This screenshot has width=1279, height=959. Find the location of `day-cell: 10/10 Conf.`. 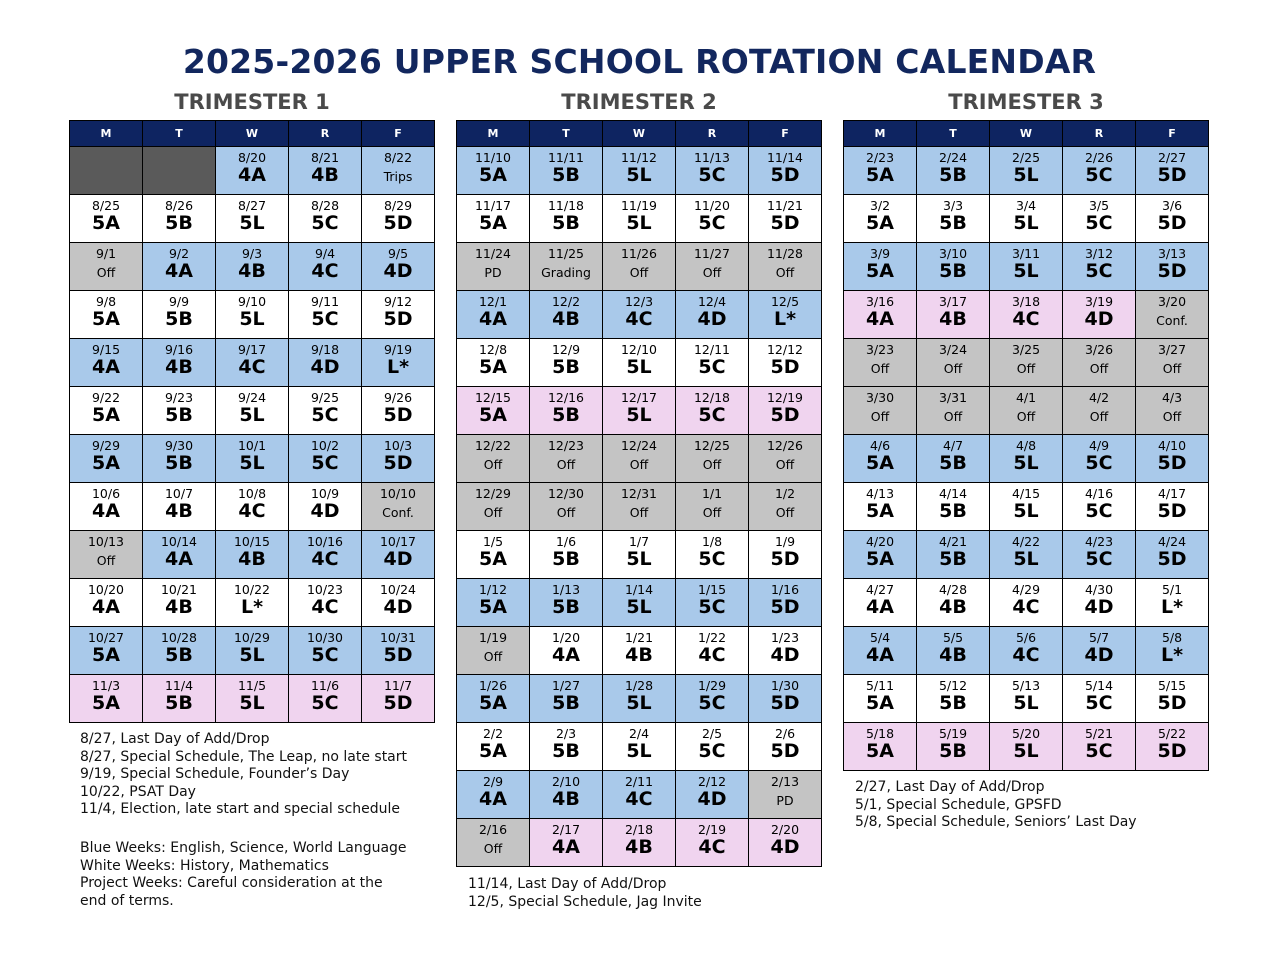

day-cell: 10/10 Conf. is located at coordinates (398, 506).